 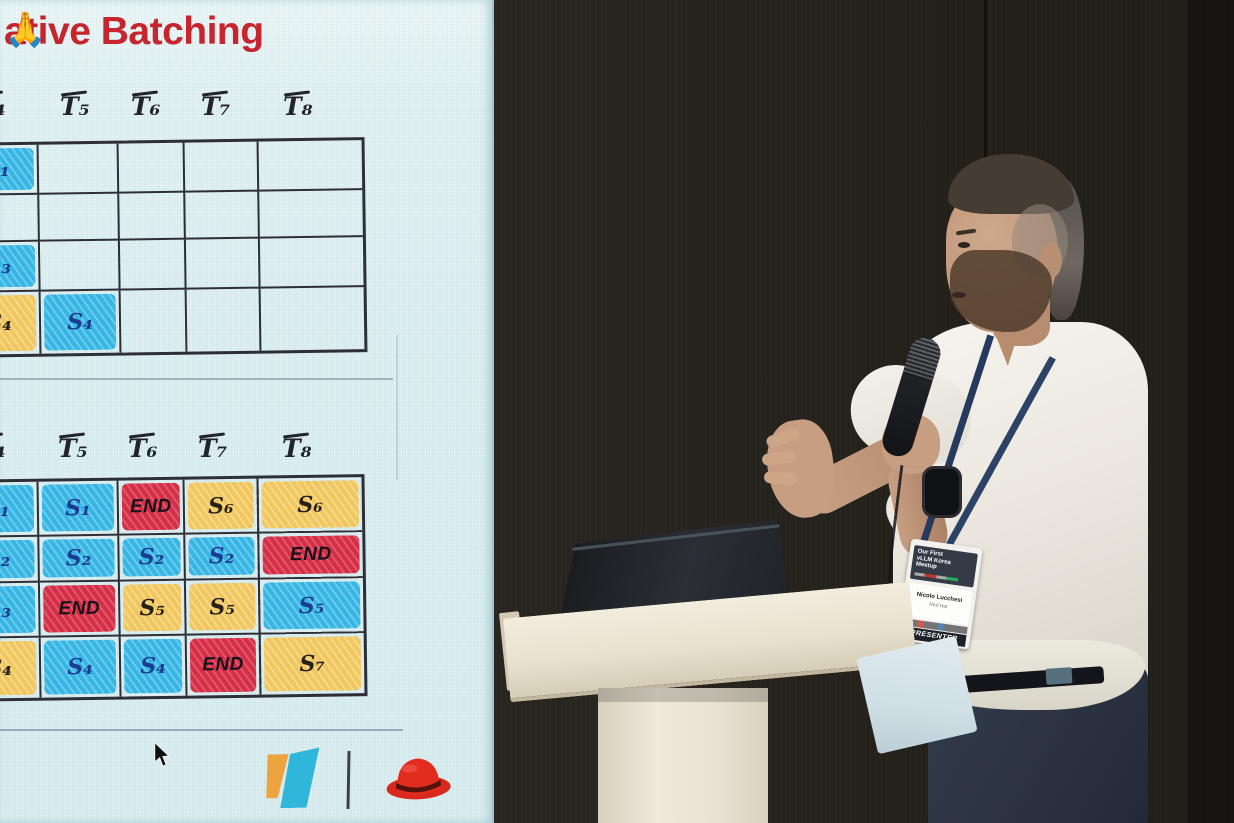 I want to click on podium-shadow, so click(x=683, y=695).